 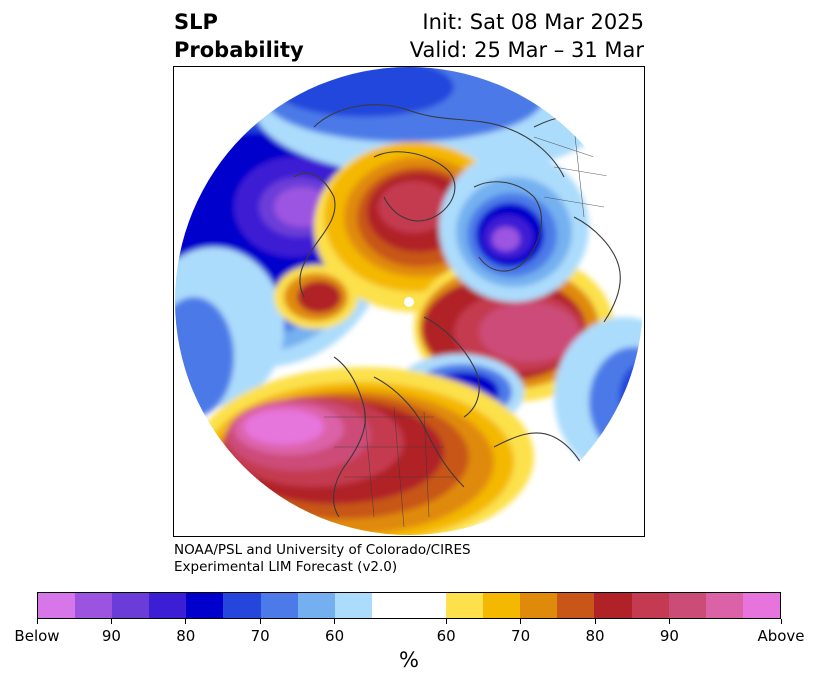 I want to click on colorbar, so click(x=409, y=605).